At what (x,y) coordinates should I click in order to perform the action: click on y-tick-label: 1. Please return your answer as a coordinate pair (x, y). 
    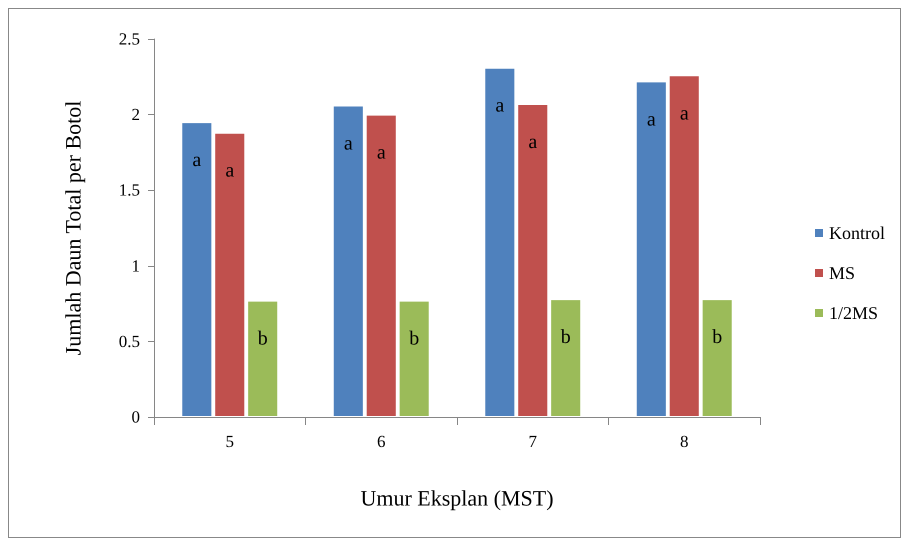
    Looking at the image, I should click on (136, 266).